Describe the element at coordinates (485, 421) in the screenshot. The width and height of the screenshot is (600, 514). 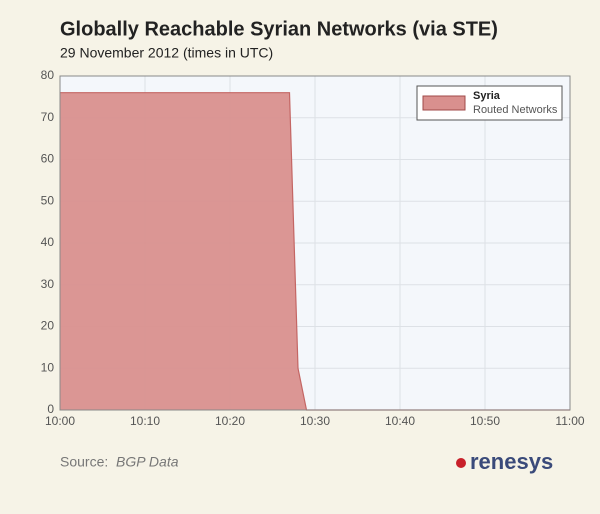
I see `x-tick-label: 10:50` at that location.